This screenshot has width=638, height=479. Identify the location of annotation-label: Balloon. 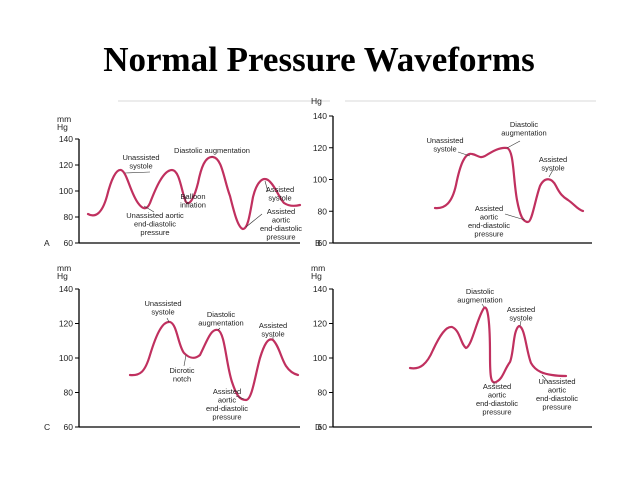
(192, 196).